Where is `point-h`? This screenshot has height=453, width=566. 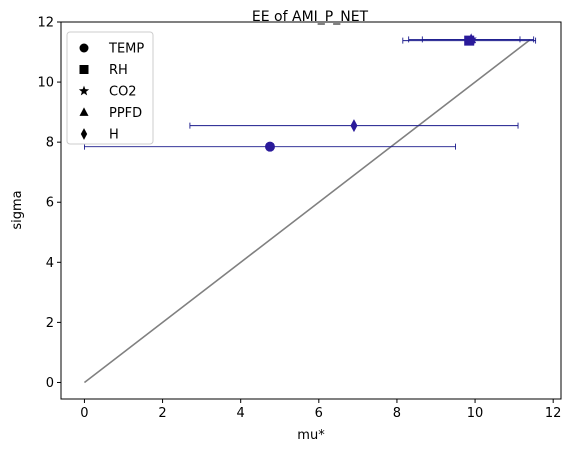 point-h is located at coordinates (354, 126).